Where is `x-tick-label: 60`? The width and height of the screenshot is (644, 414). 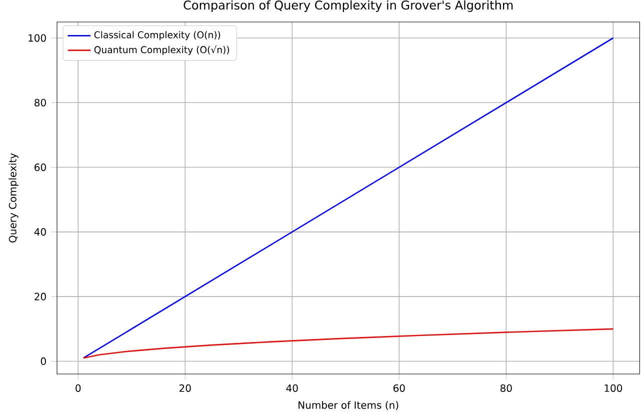 x-tick-label: 60 is located at coordinates (399, 388).